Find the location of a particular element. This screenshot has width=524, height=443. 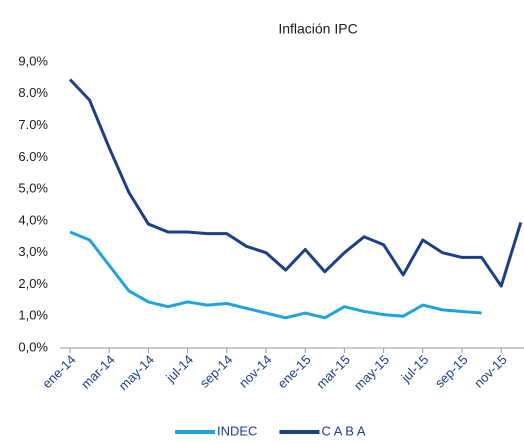

chart-title: Inflación IPC is located at coordinates (317, 29).